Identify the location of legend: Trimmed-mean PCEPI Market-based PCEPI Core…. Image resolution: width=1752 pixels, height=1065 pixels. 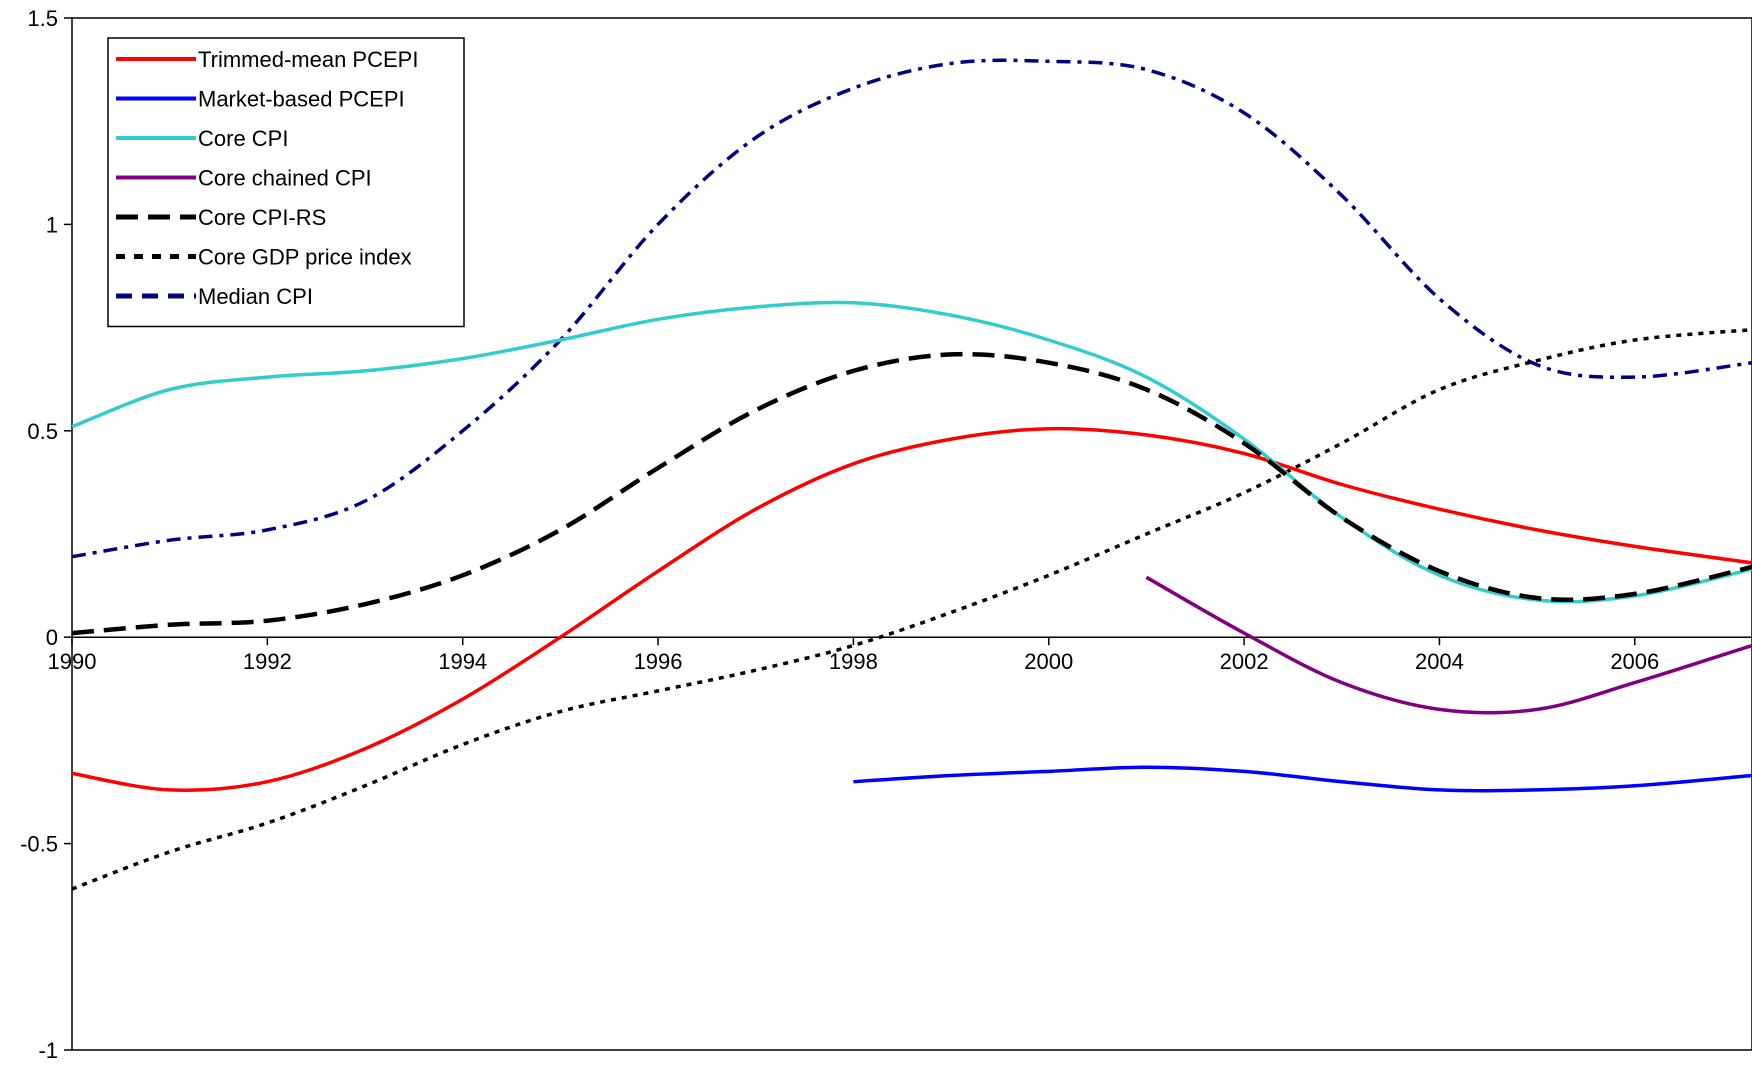
(286, 182).